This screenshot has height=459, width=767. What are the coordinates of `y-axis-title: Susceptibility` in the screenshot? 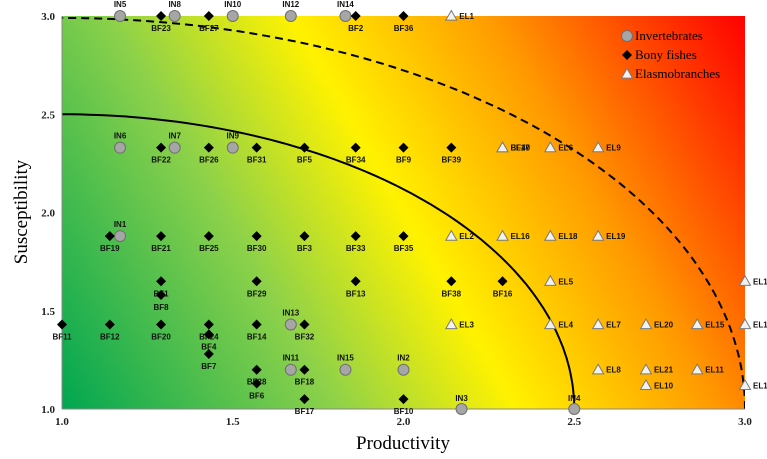 It's located at (21, 211).